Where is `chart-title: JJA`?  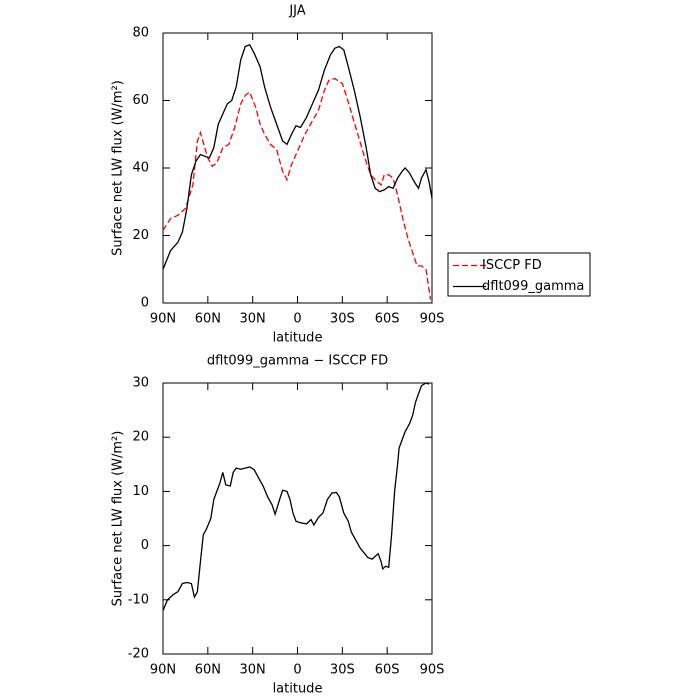 chart-title: JJA is located at coordinates (296, 11).